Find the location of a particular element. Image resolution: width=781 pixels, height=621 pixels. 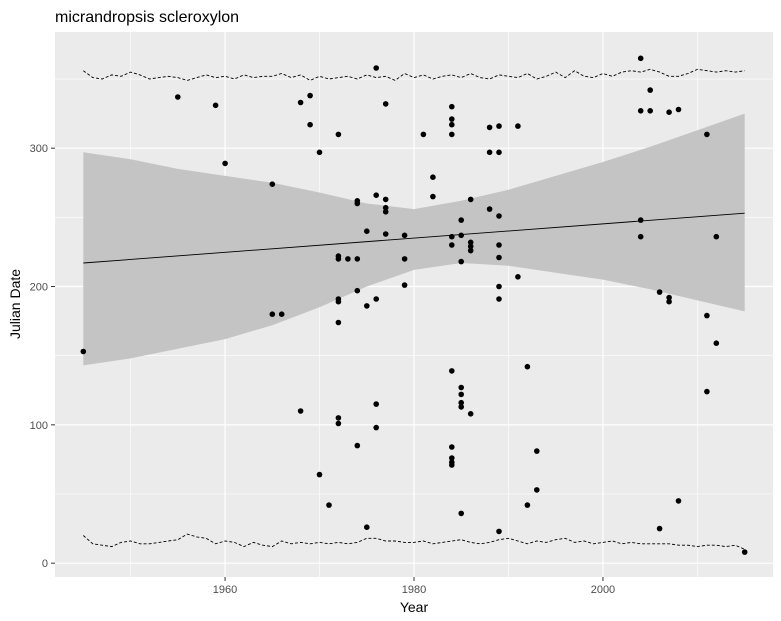

lower-quantile-line is located at coordinates (414, 541).